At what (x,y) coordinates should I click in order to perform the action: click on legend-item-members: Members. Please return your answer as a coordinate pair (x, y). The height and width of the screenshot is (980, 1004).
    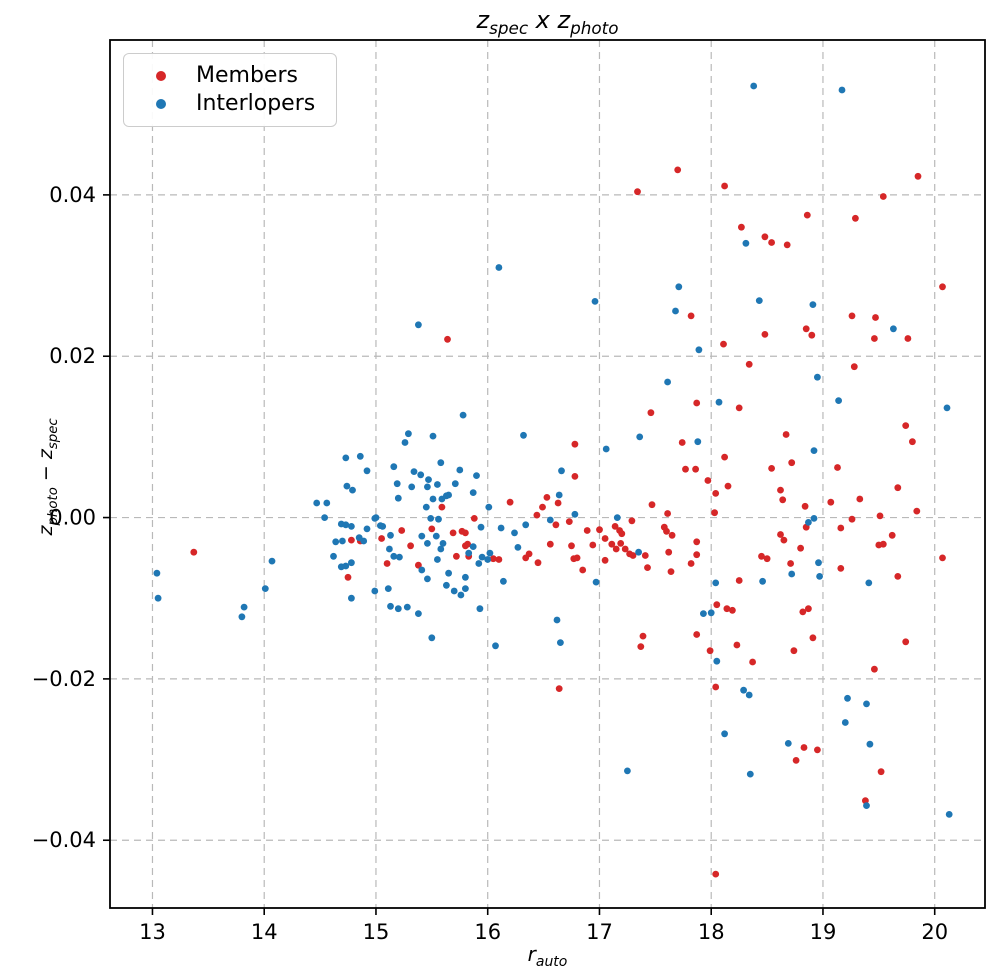
    Looking at the image, I should click on (230, 76).